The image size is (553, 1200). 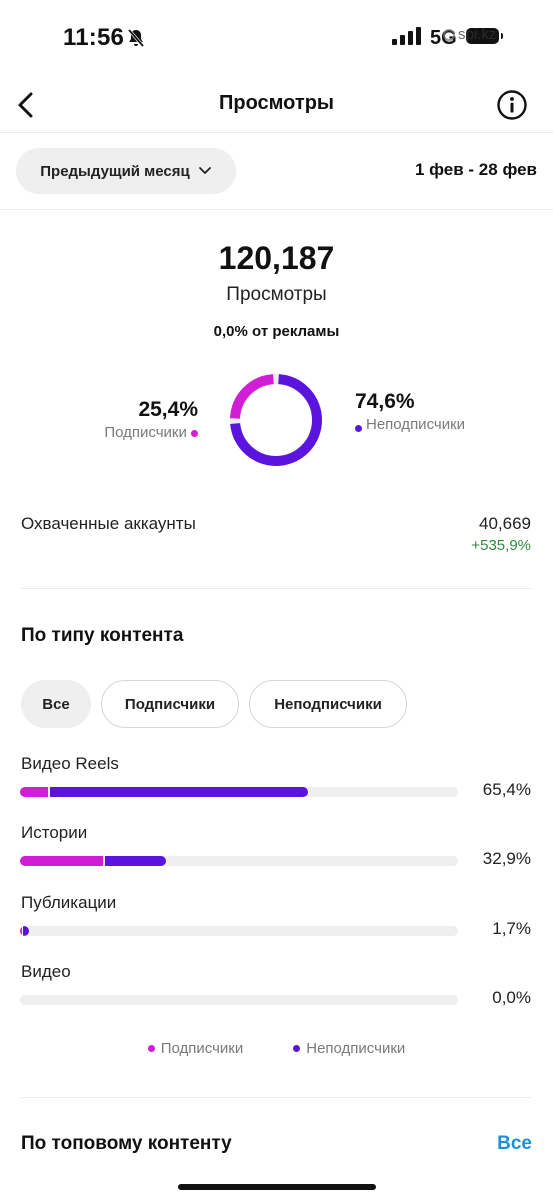 I want to click on period-divider, so click(x=276, y=209).